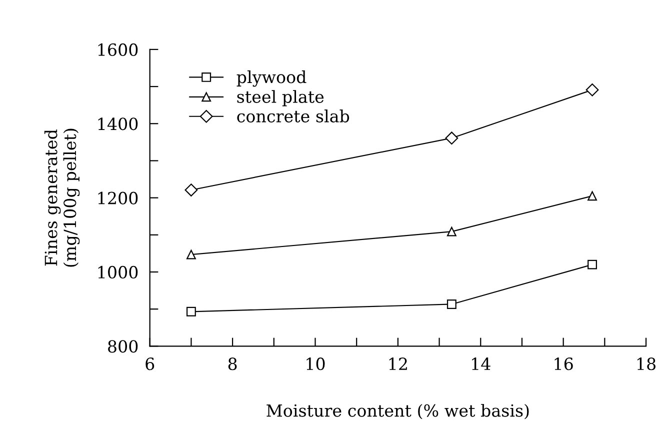  What do you see at coordinates (123, 346) in the screenshot?
I see `y-tick-label: 800` at bounding box center [123, 346].